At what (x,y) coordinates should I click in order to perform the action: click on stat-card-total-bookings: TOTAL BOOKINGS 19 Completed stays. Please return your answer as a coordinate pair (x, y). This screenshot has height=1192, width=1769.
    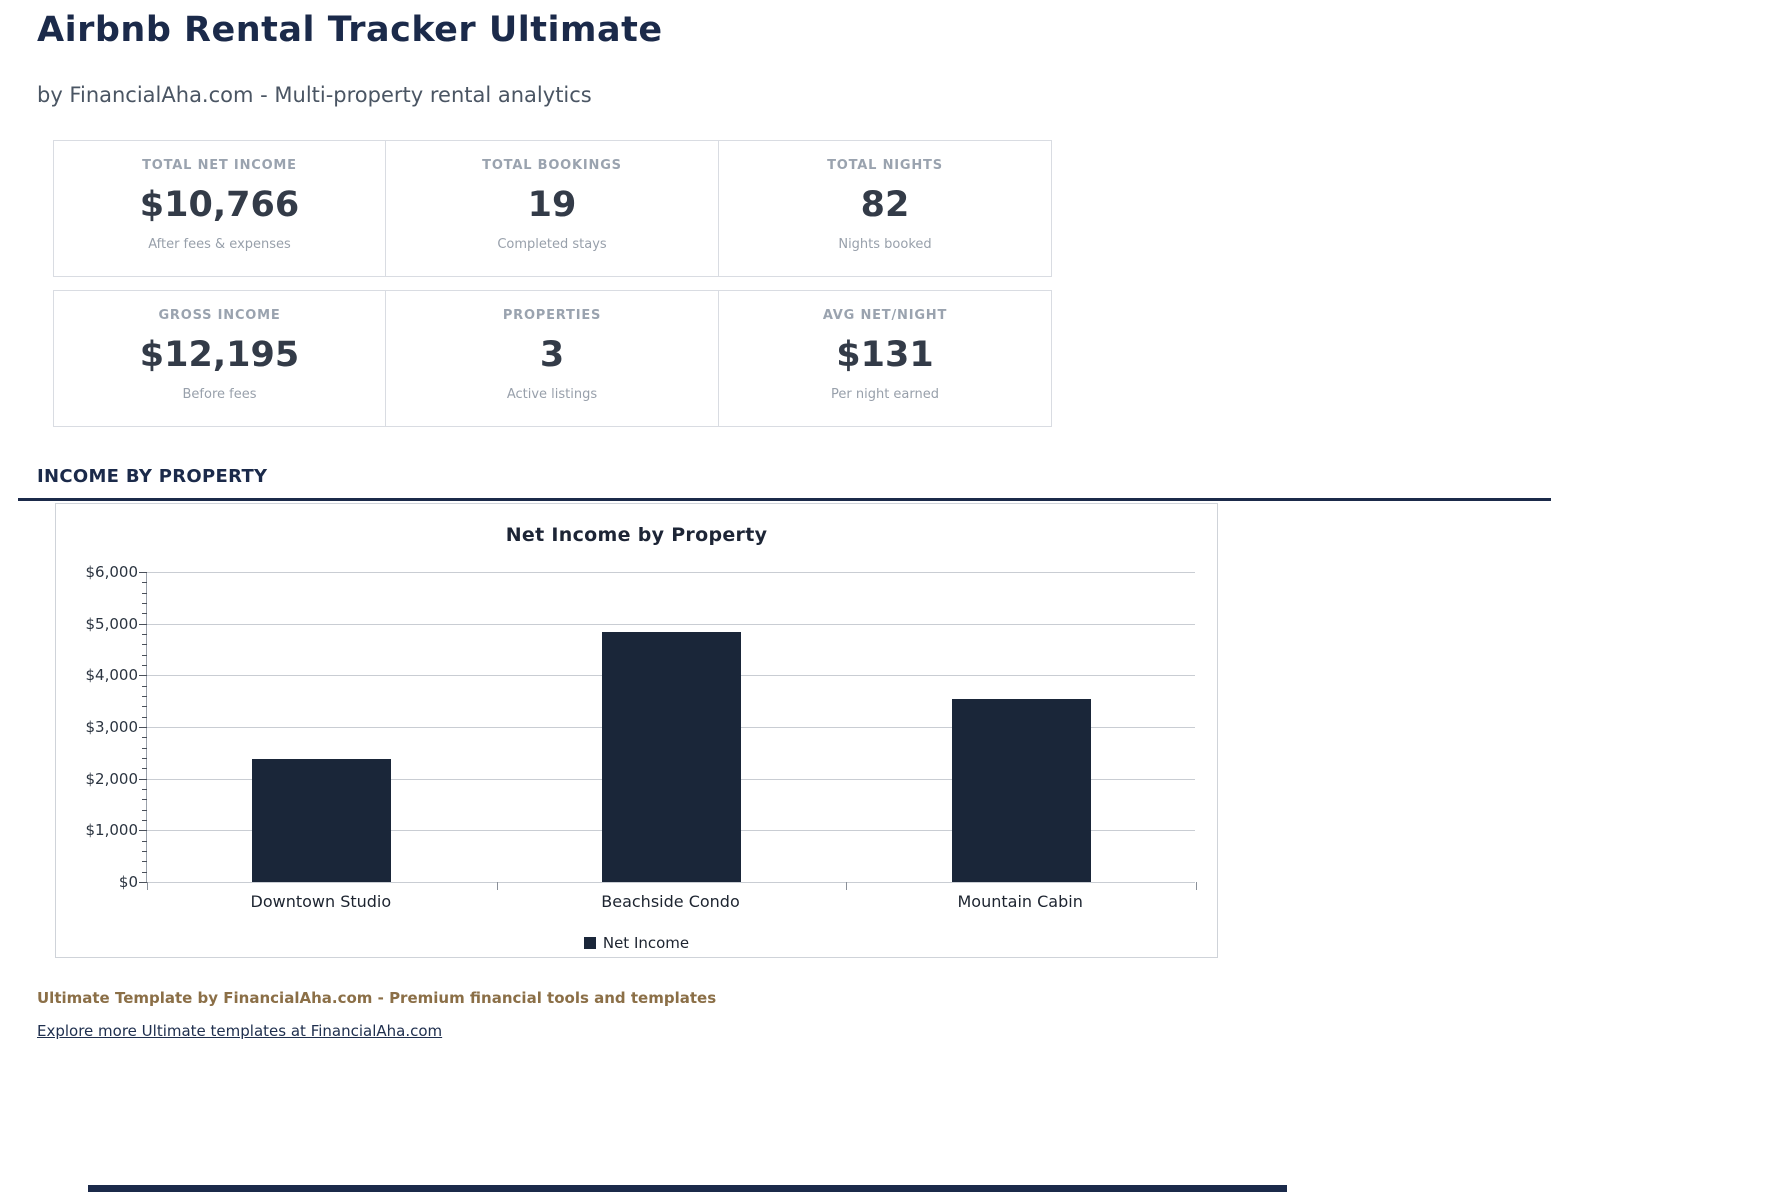
    Looking at the image, I should click on (552, 208).